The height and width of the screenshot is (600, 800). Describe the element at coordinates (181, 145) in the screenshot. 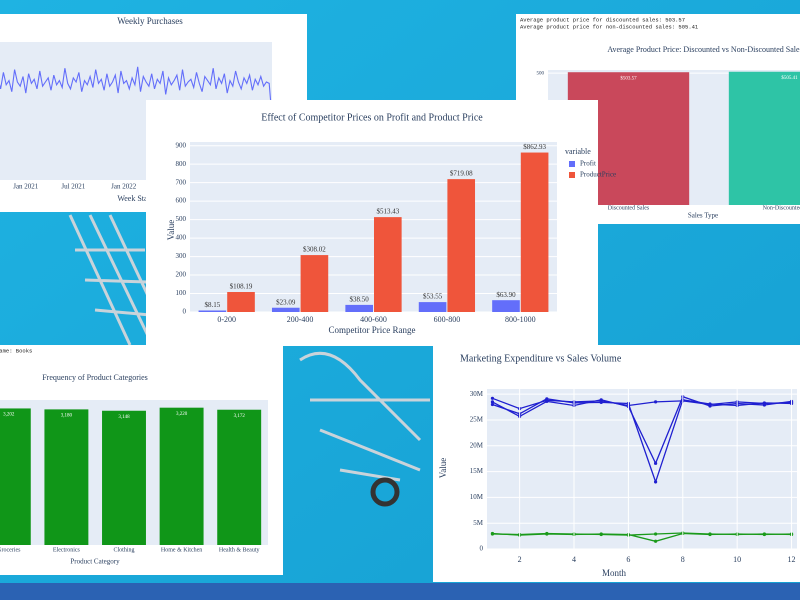

I see `y-tick-label: 900` at that location.